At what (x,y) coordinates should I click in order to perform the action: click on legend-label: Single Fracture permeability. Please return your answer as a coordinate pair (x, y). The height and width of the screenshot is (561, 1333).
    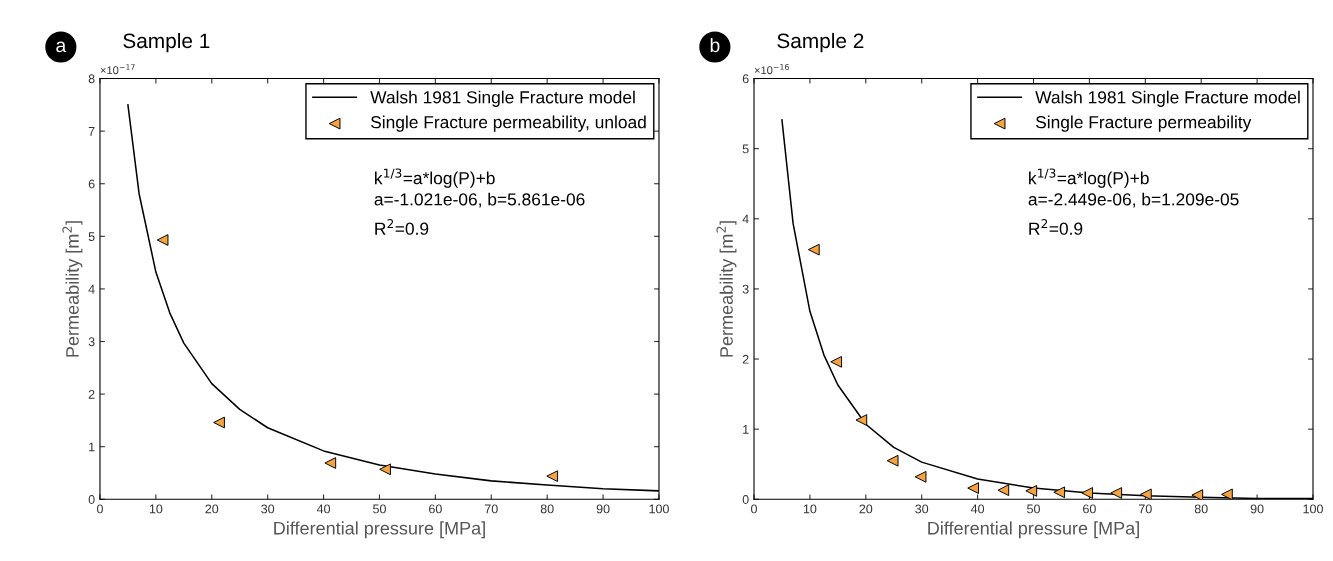
    Looking at the image, I should click on (1143, 123).